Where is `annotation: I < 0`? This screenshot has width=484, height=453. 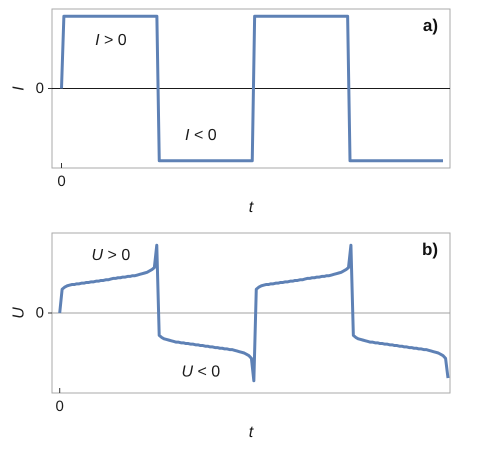 annotation: I < 0 is located at coordinates (201, 135).